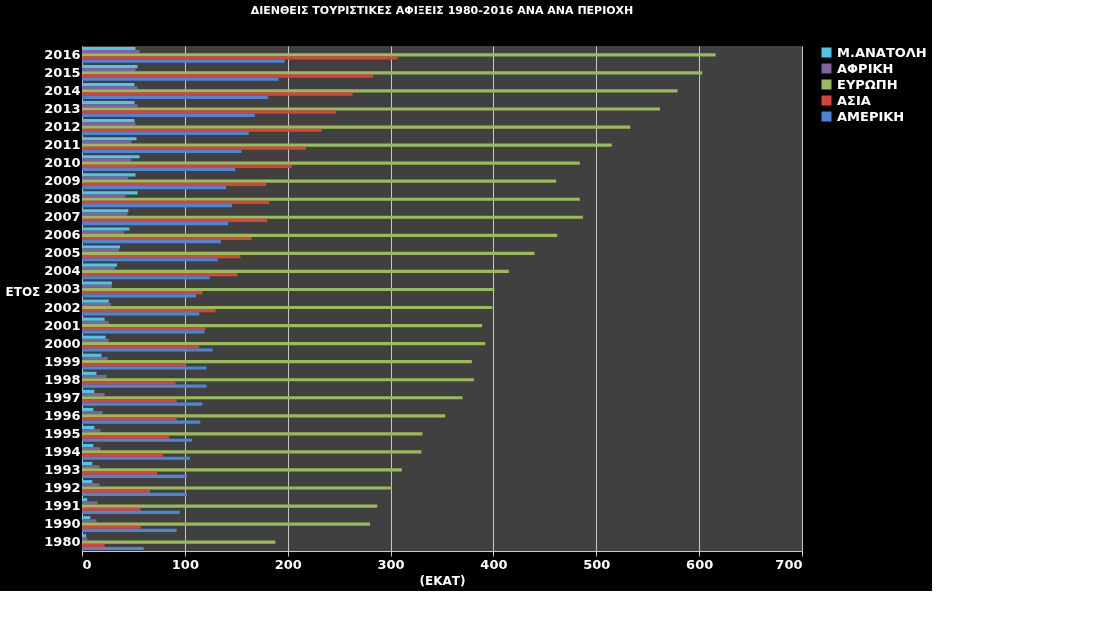 The width and height of the screenshot is (1104, 619). I want to click on chart-title: ΔΙΕΝΘΕΙΣ ΤΟΥΡΙΣΤΙΚΕΣ ΑΦΙΞΕΙΣ 1980-2016 ΑΝΑ ΑΝΑ ΠΕΡΙΟΧΗ, so click(442, 10).